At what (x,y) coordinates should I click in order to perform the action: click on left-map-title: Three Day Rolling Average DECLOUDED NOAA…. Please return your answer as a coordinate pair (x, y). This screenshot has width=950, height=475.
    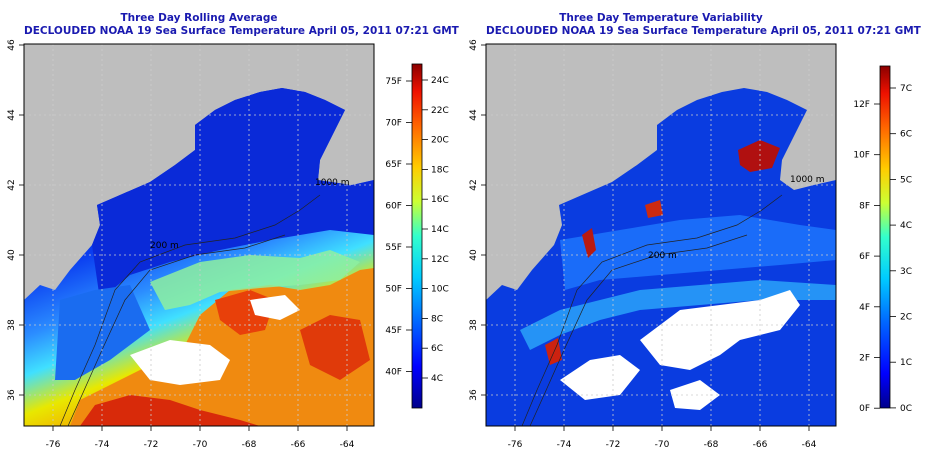
    Looking at the image, I should click on (241, 25).